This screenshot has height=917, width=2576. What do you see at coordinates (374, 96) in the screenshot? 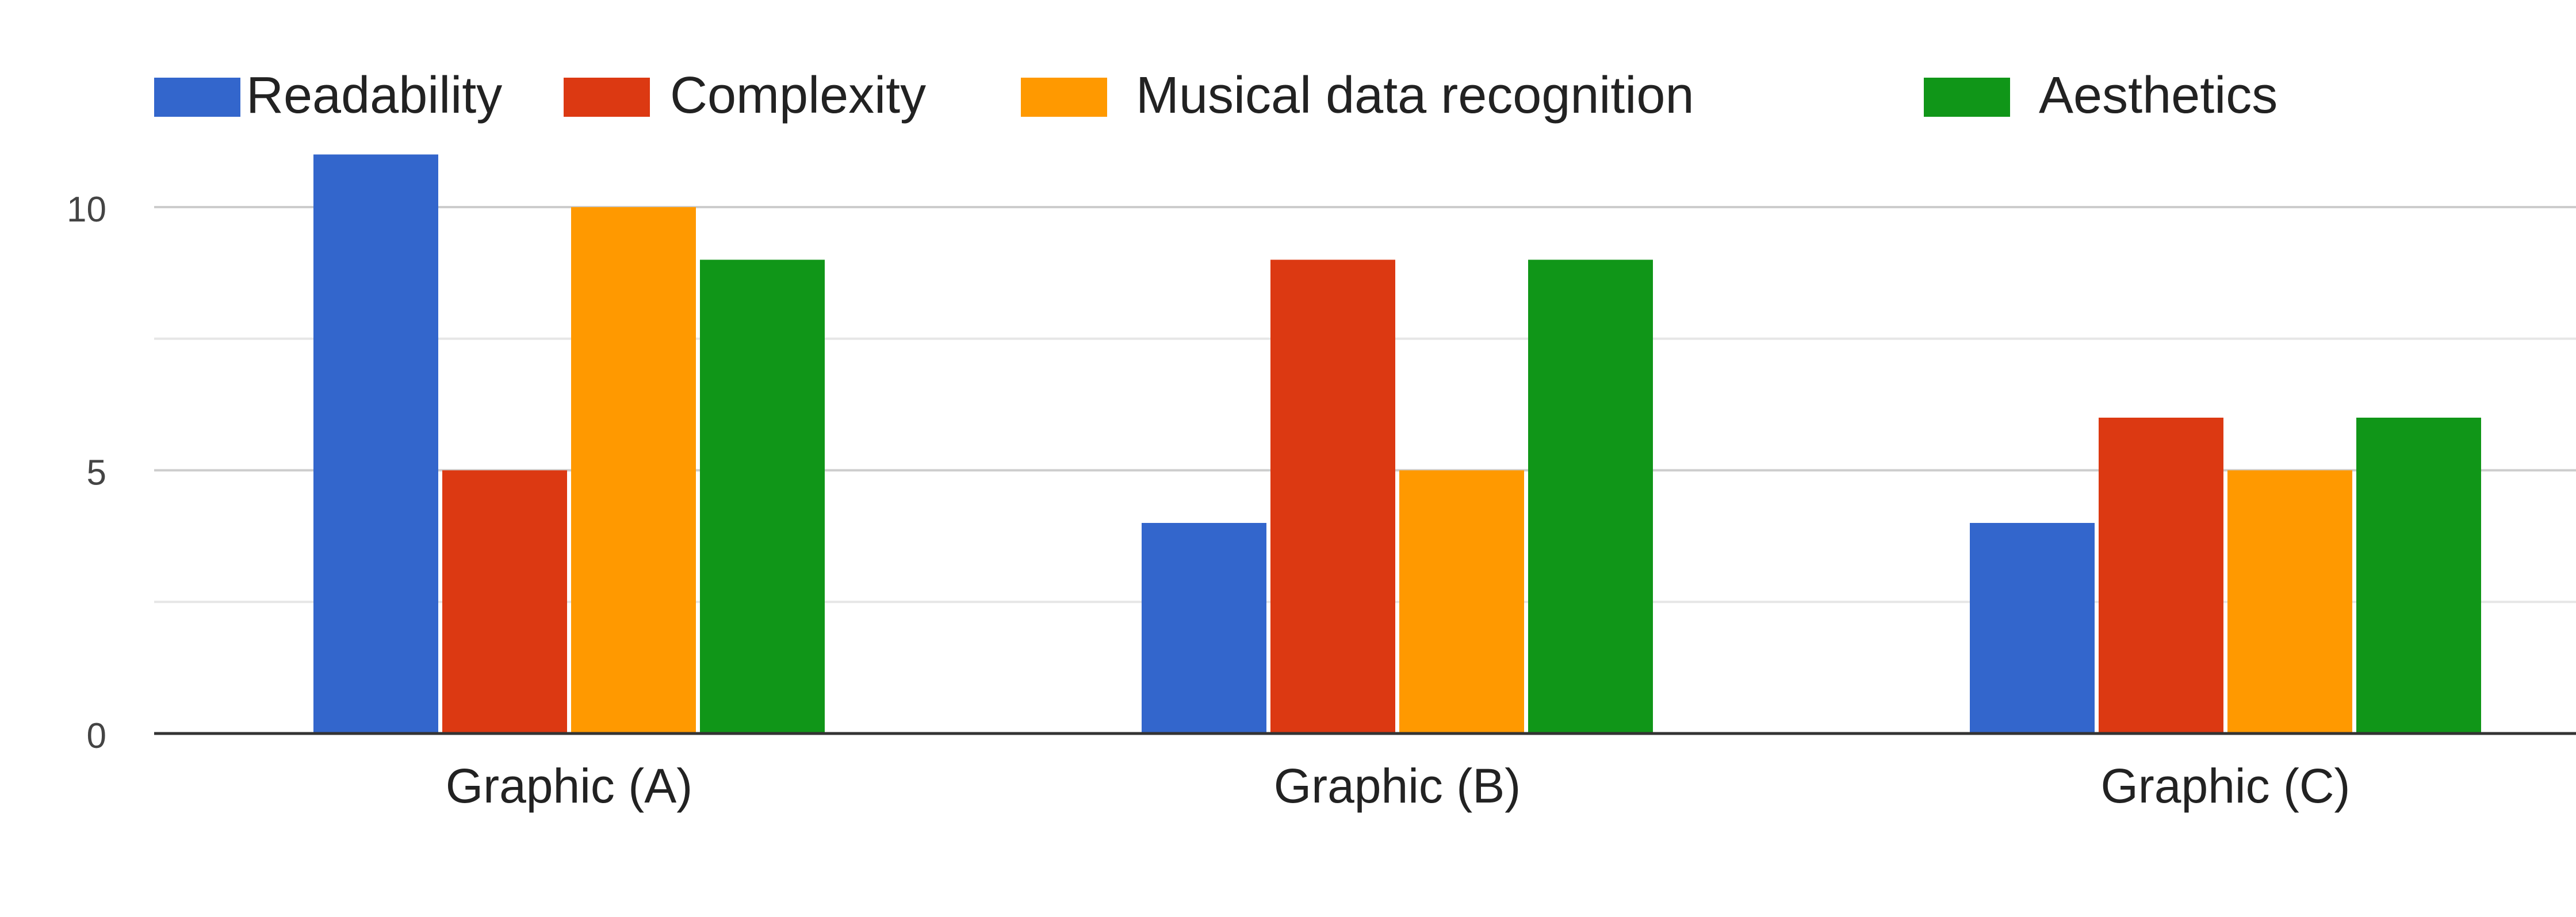
I see `legend-label: Readability` at bounding box center [374, 96].